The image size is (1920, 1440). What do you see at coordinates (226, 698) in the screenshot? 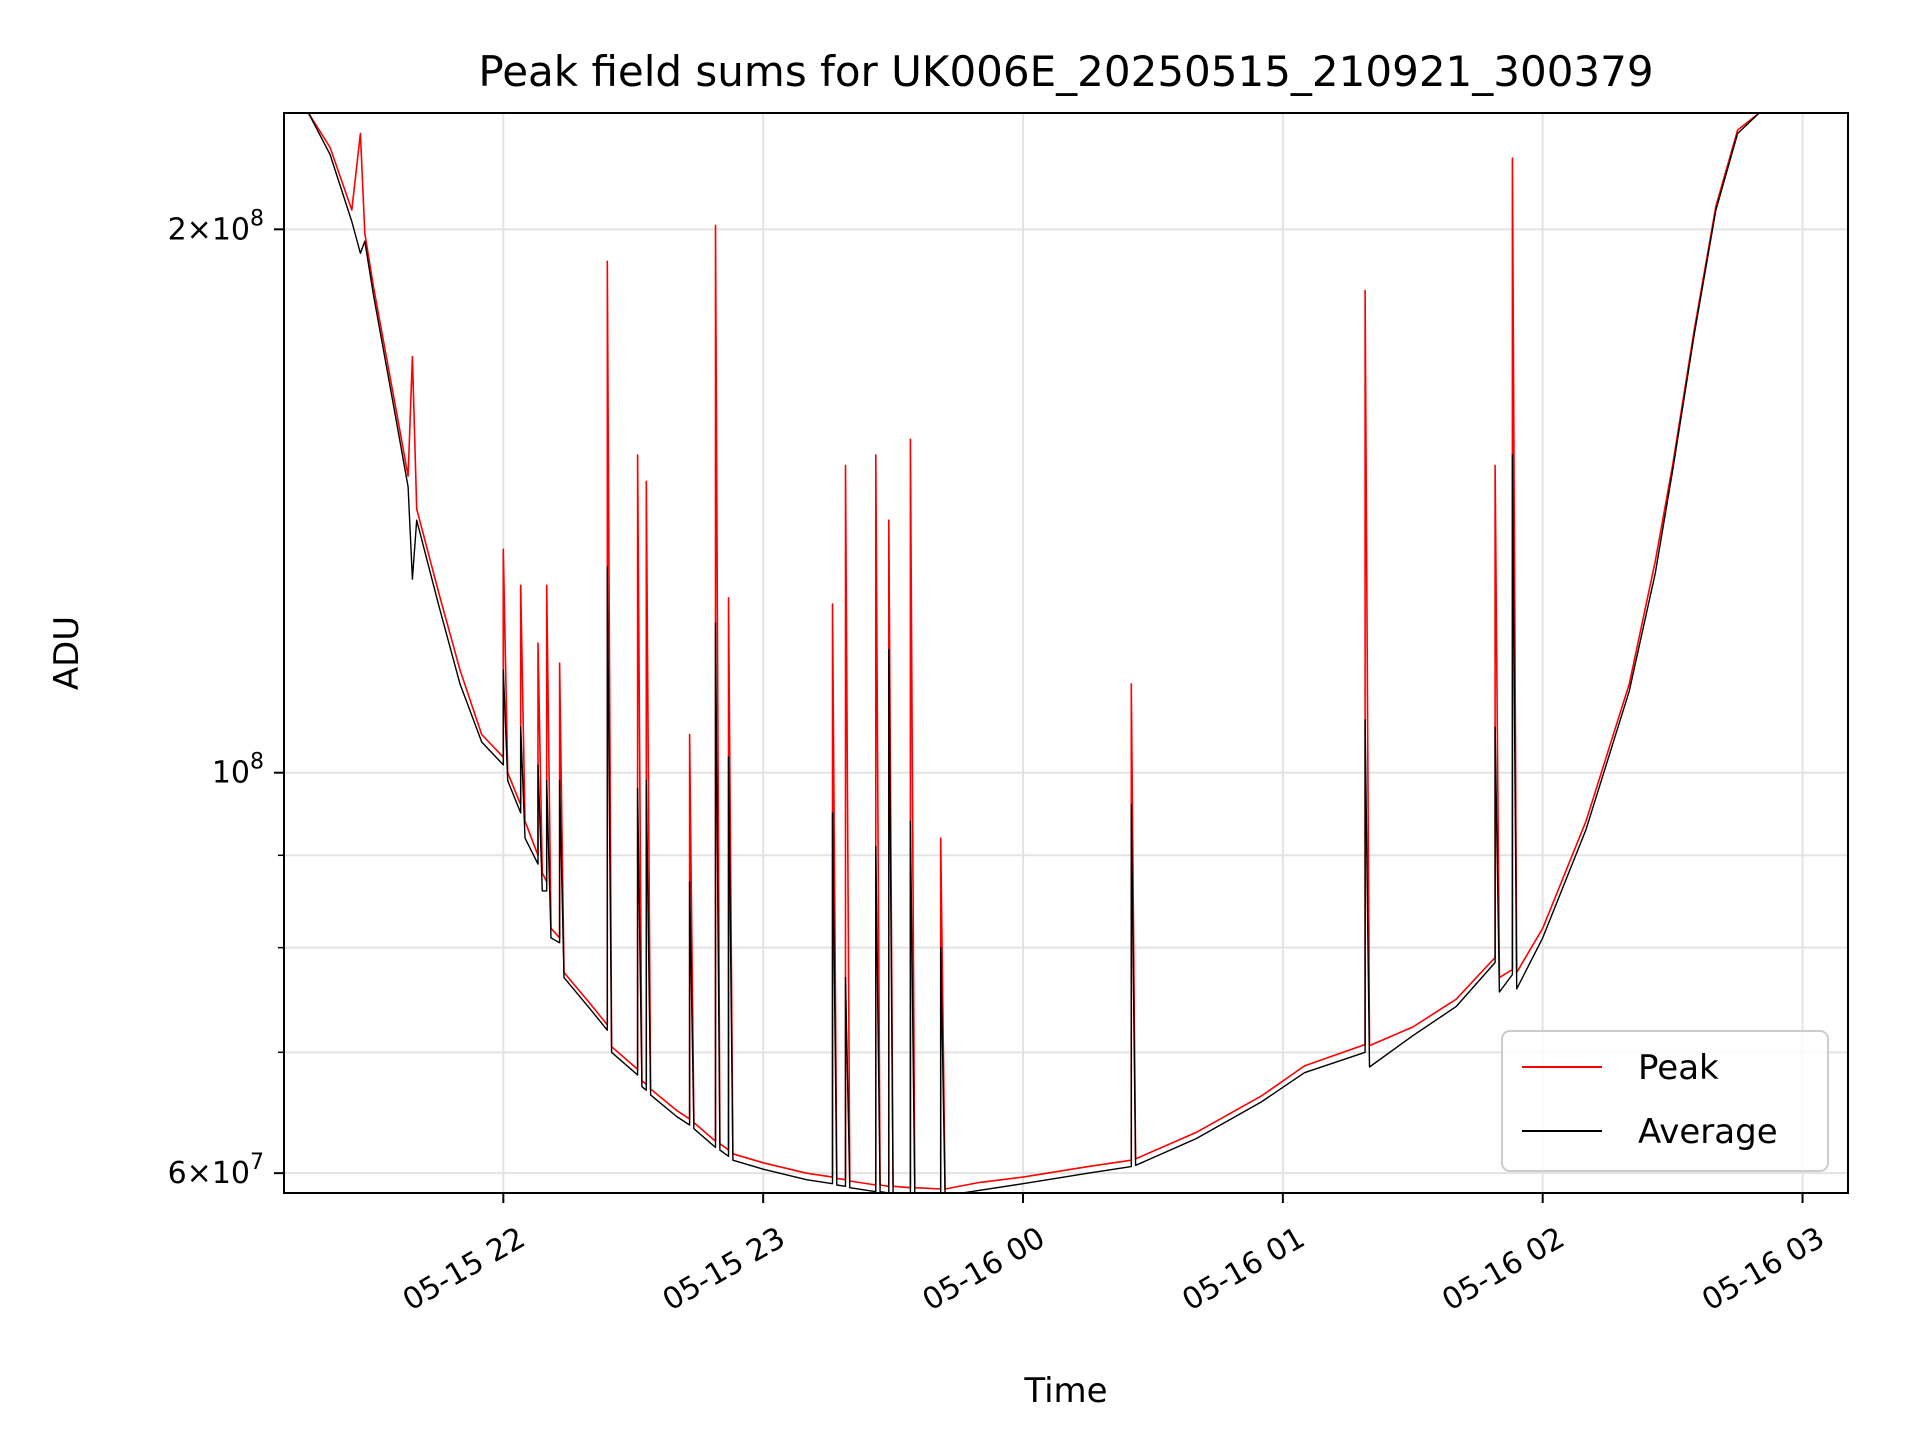
I see `y-axis: 2×108 108 6×107` at bounding box center [226, 698].